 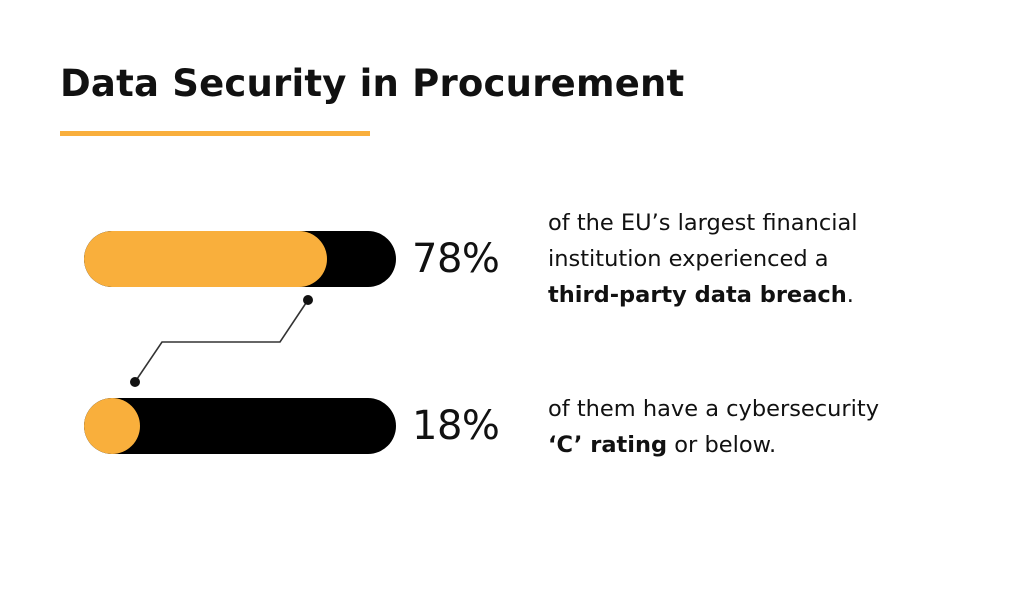 What do you see at coordinates (456, 426) in the screenshot?
I see `percent-label-2: 18%` at bounding box center [456, 426].